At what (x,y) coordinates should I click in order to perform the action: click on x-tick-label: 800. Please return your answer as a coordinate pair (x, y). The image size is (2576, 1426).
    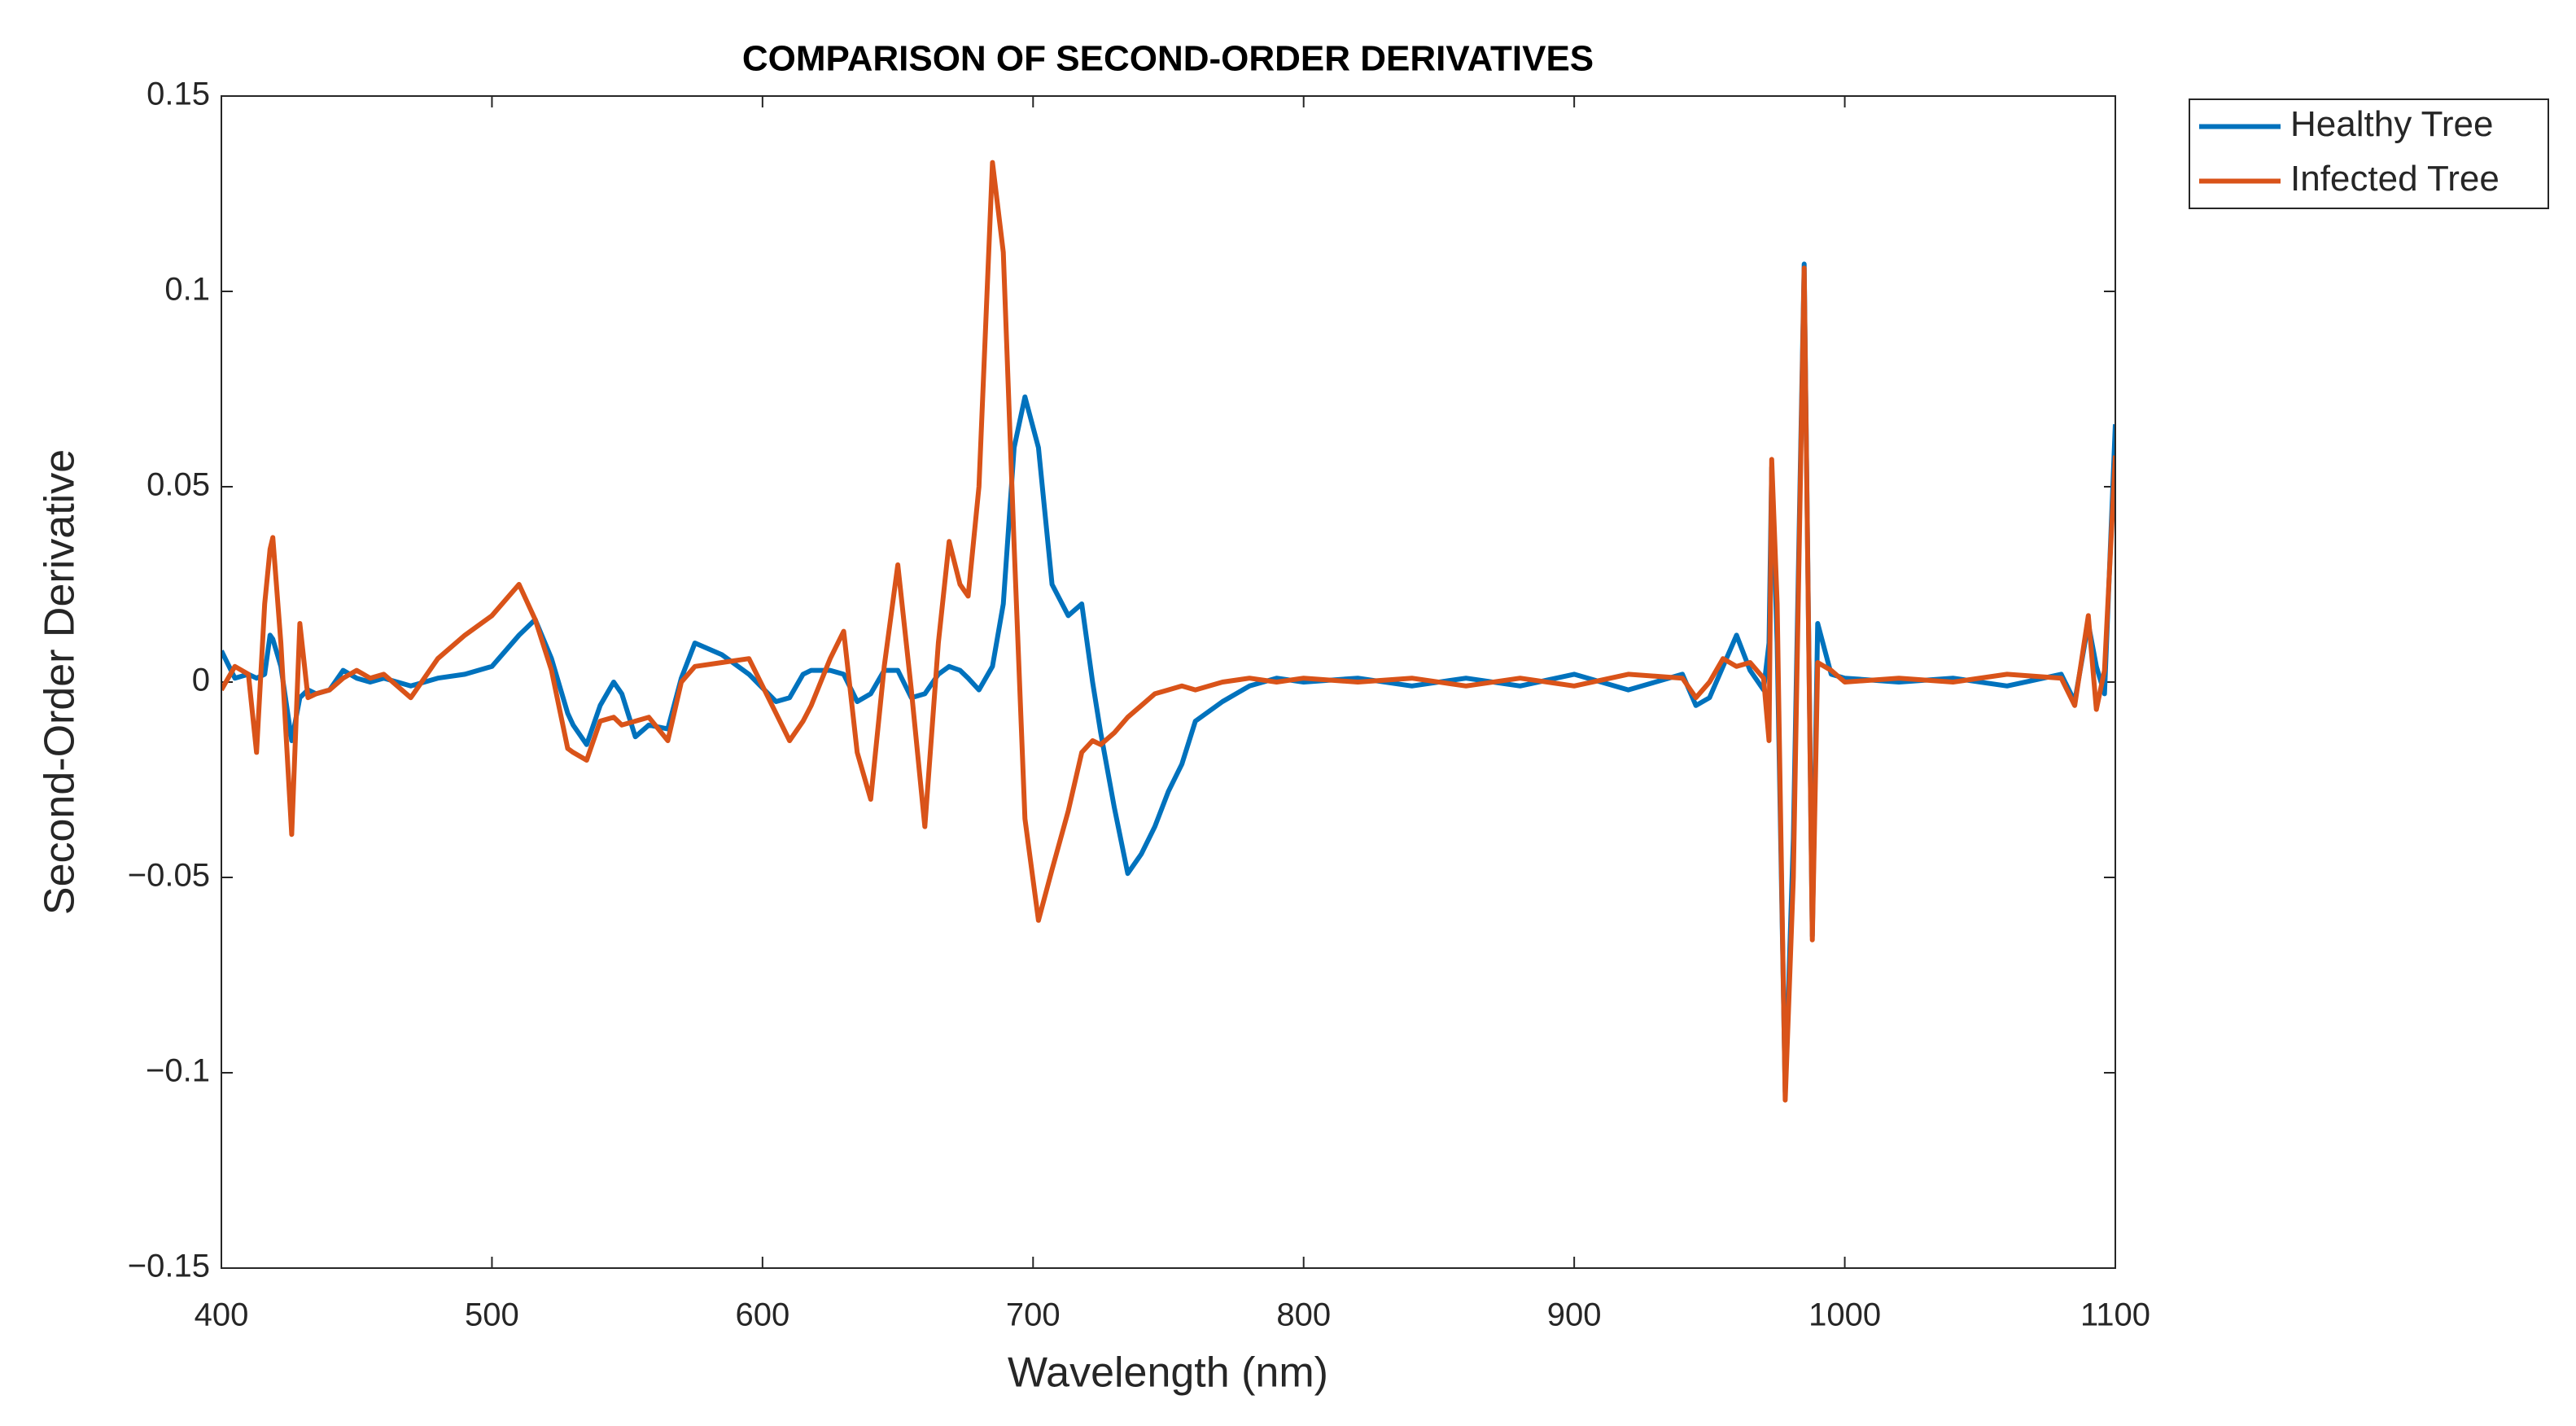
    Looking at the image, I should click on (1303, 1315).